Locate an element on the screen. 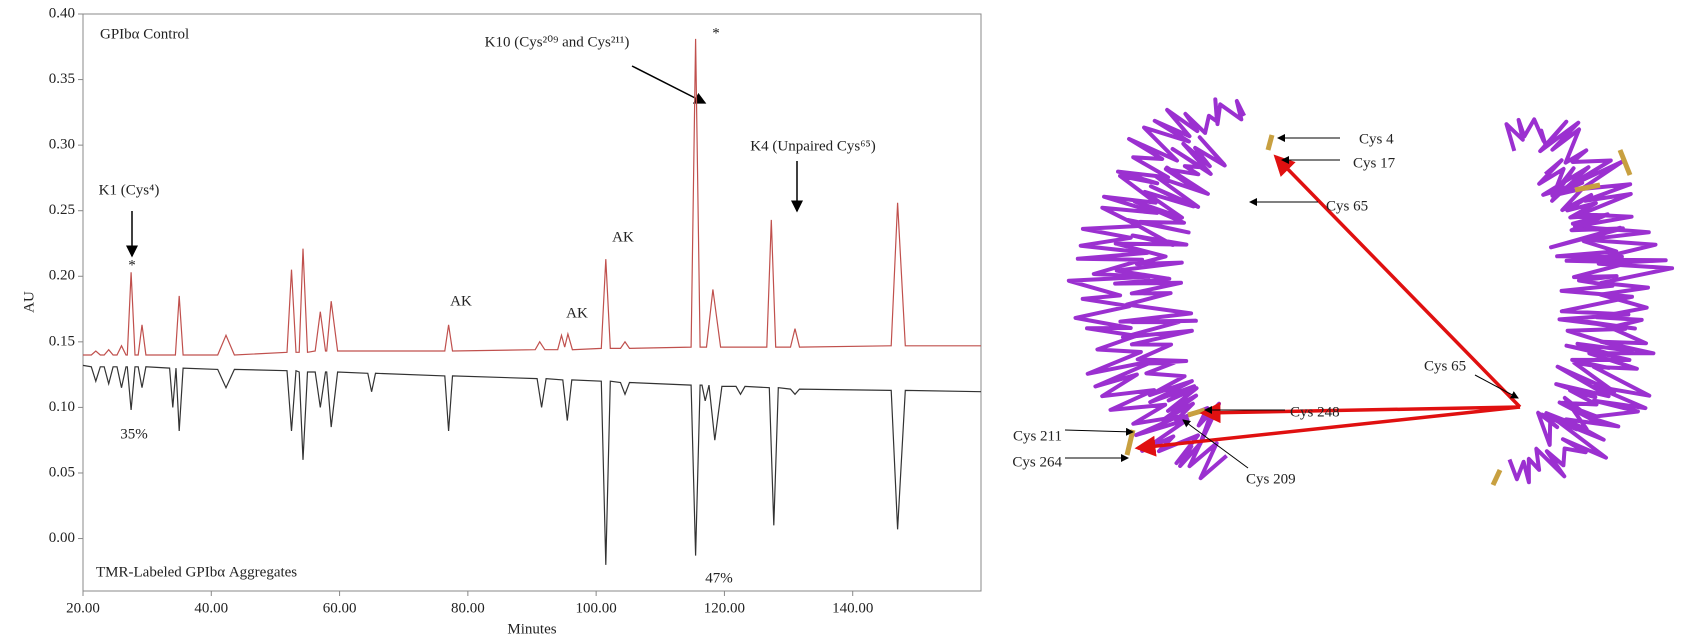 This screenshot has width=1681, height=640. series-label: TMR-Labeled GPIbα Aggregates is located at coordinates (196, 572).